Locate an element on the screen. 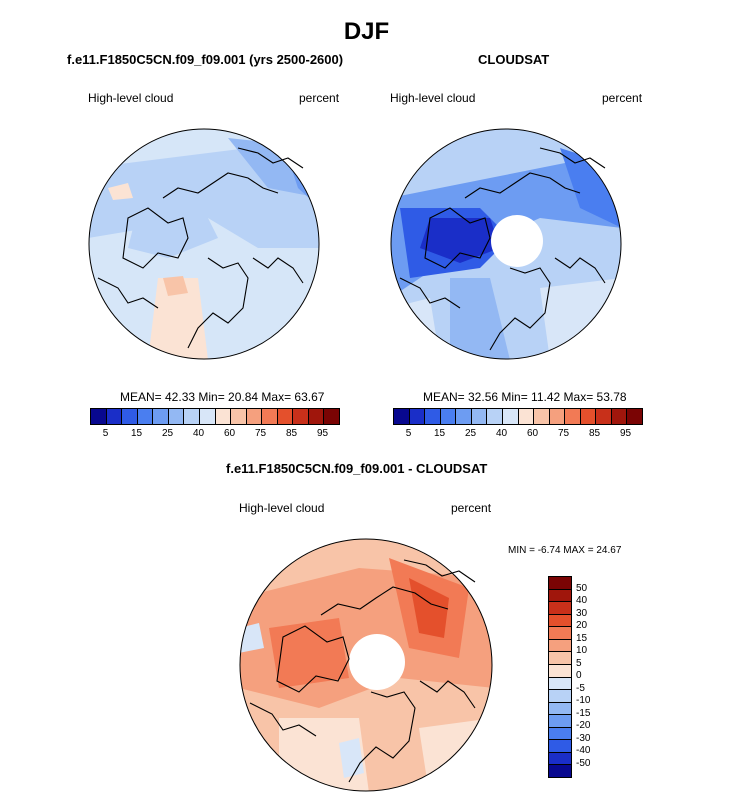 The height and width of the screenshot is (793, 733). colorbar-tick-label: 50 is located at coordinates (582, 588).